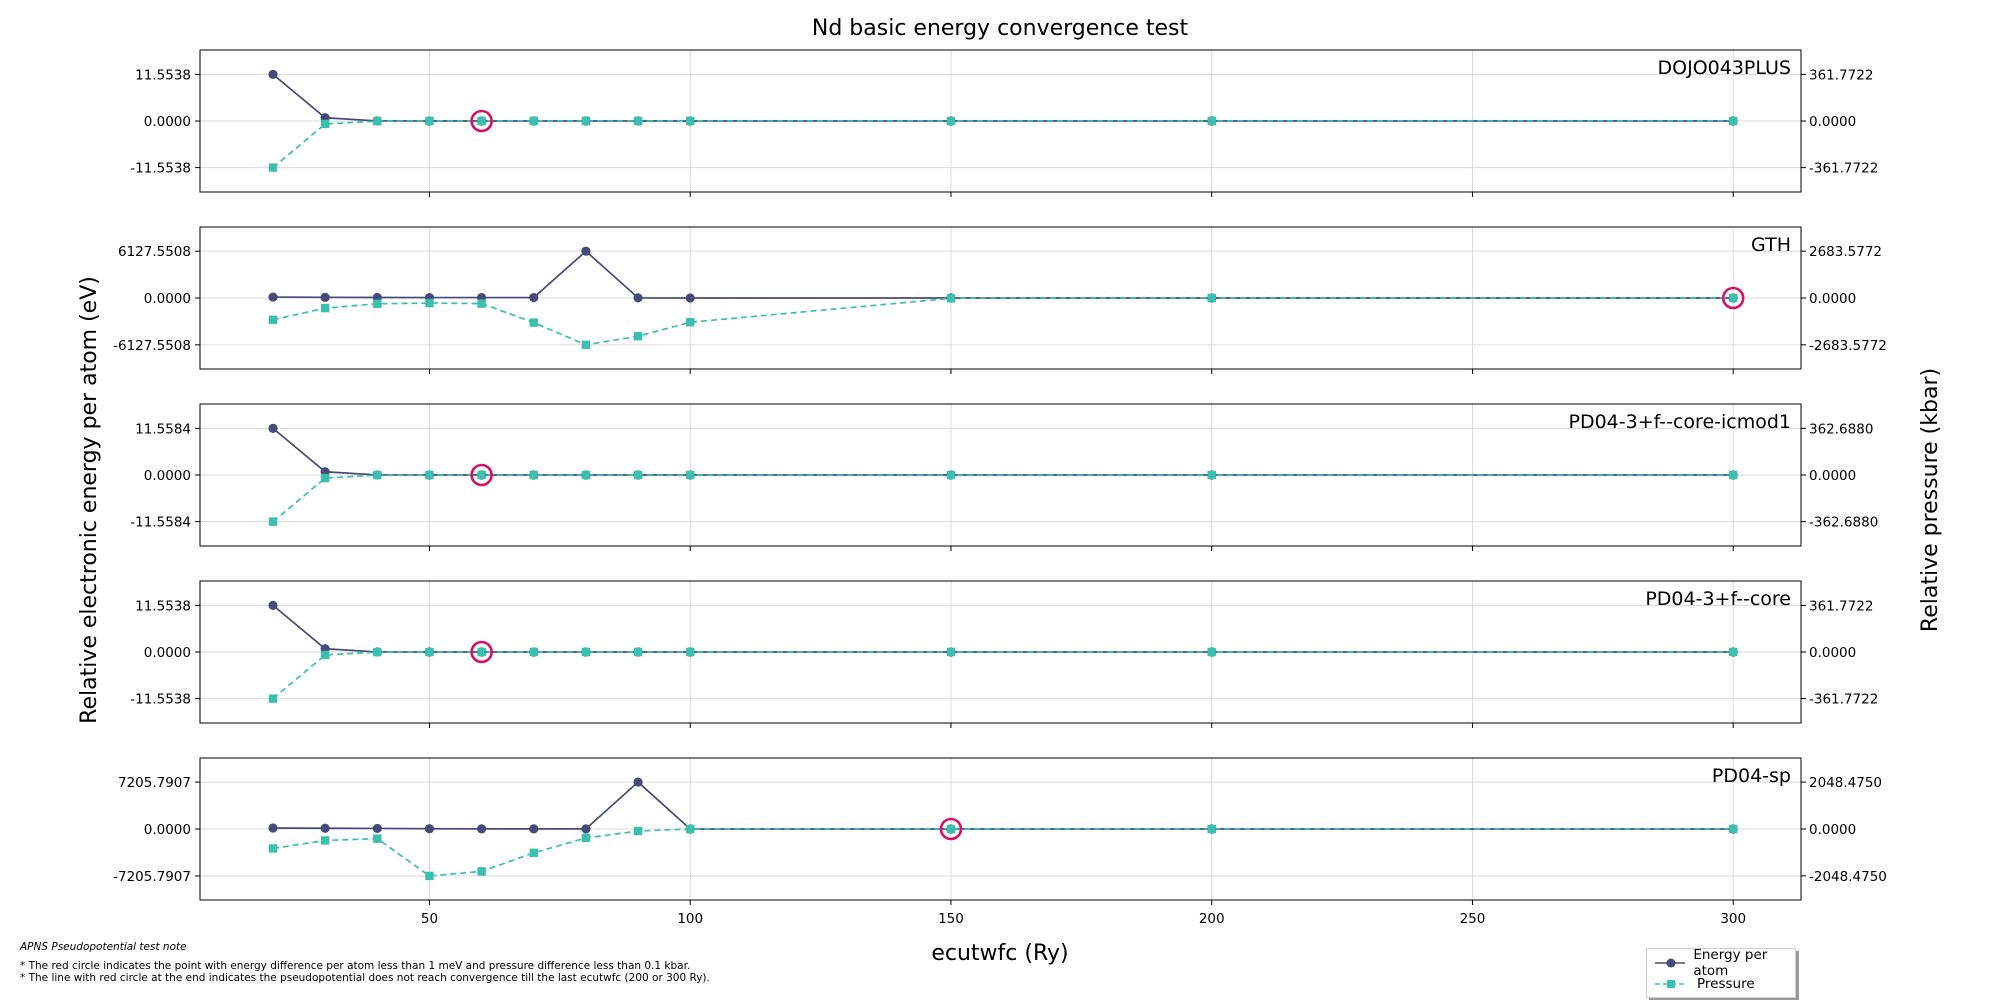 Image resolution: width=2000 pixels, height=1000 pixels. I want to click on y-right-tick-label: 362.6880, so click(1841, 429).